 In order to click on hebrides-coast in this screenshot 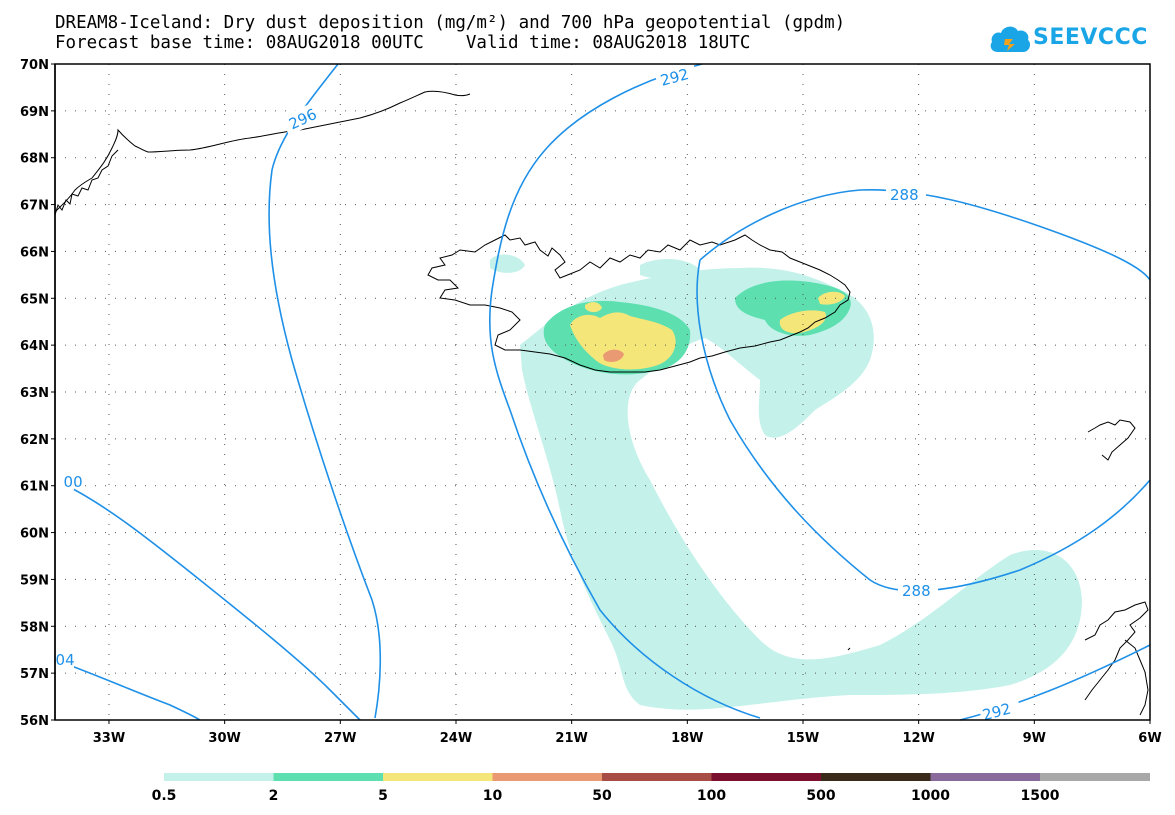, I will do `click(1136, 677)`.